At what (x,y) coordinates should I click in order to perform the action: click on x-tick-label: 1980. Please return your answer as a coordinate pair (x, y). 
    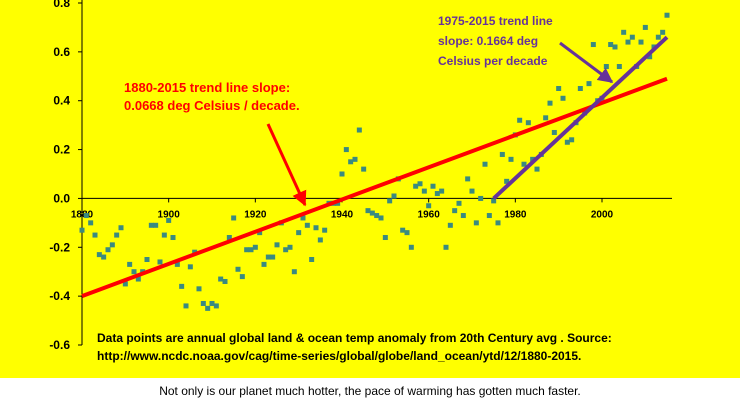
    Looking at the image, I should click on (515, 214).